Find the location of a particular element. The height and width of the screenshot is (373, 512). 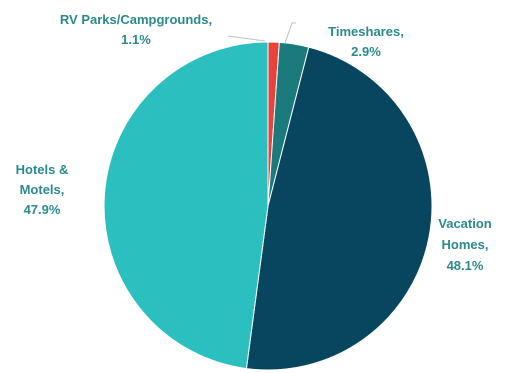

slice-label-line: Vacation is located at coordinates (465, 223).